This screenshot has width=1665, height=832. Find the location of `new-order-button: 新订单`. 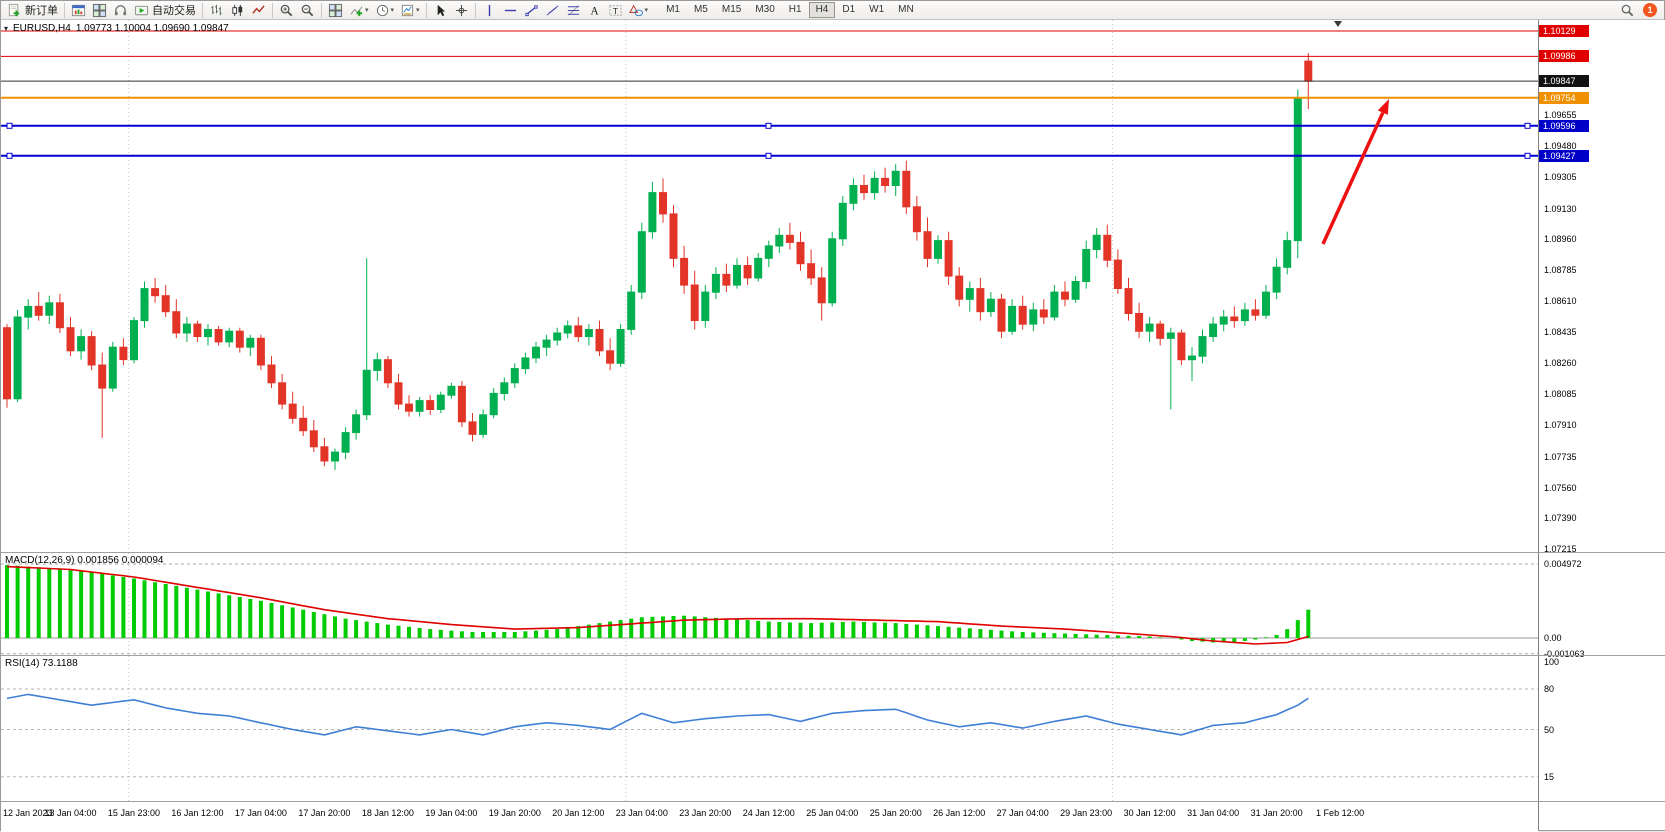

new-order-button: 新订单 is located at coordinates (32, 10).